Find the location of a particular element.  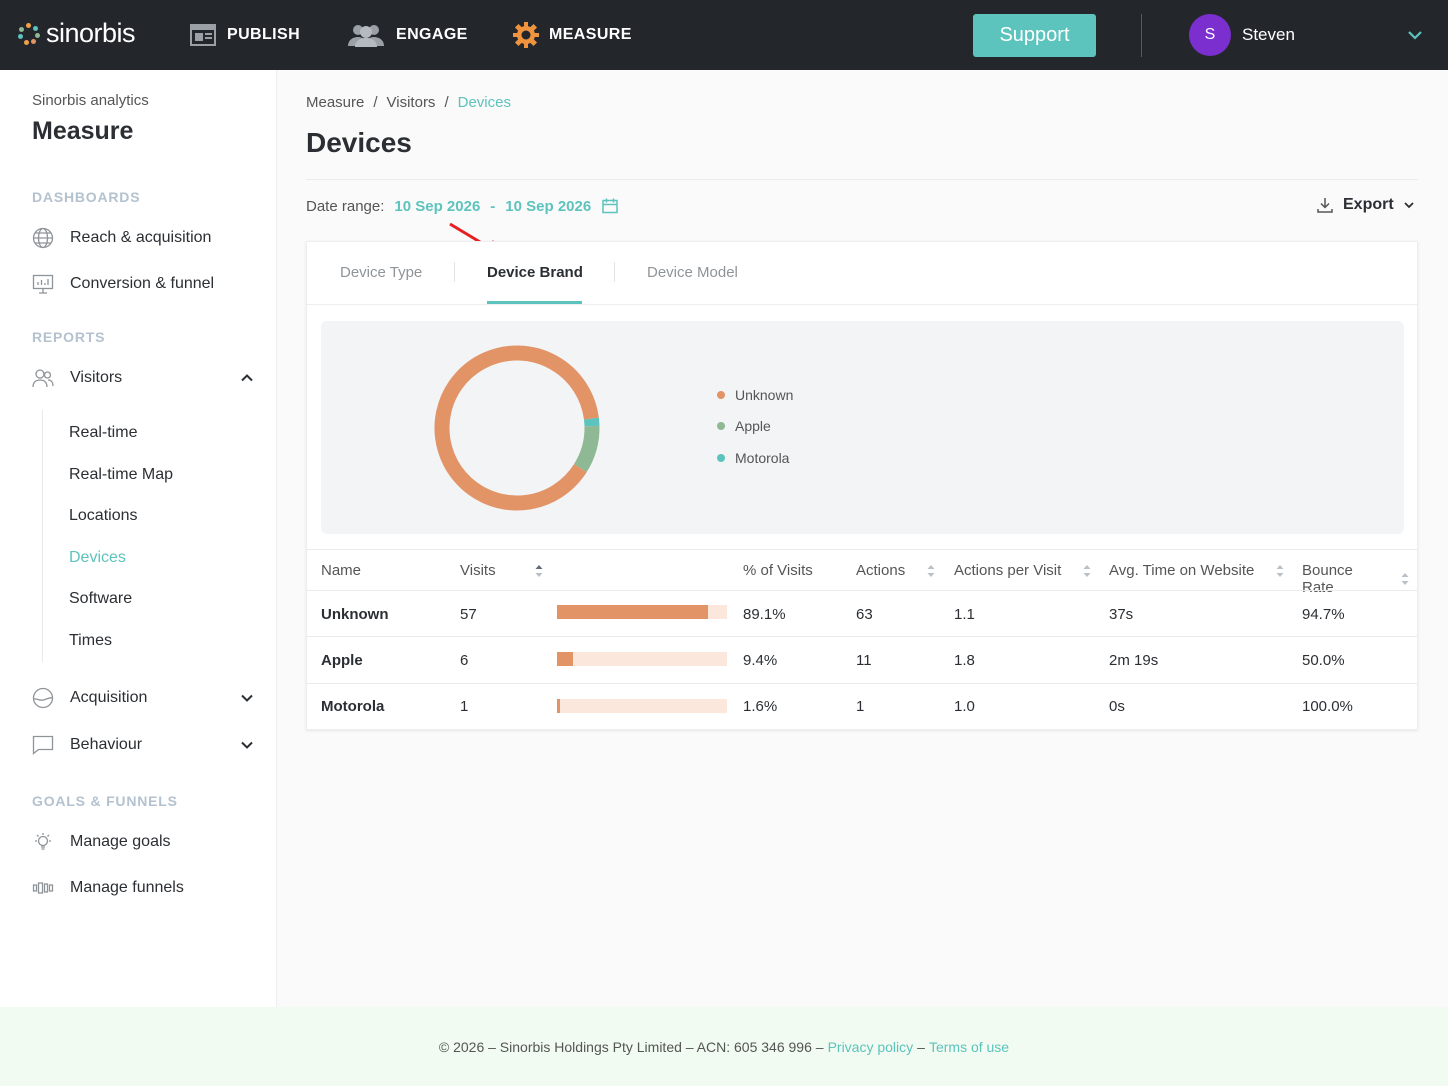

sidebar-item-behaviour: Behaviour is located at coordinates (143, 745).